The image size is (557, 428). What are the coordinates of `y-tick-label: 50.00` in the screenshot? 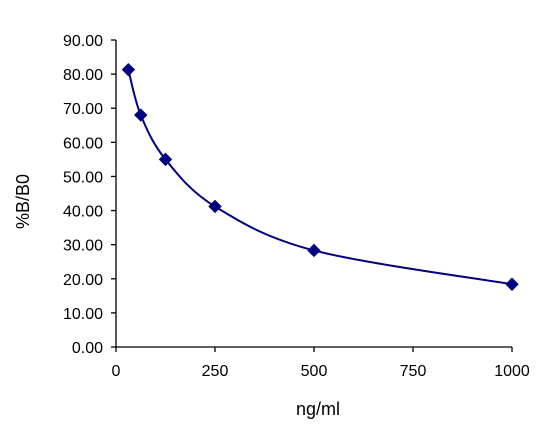 It's located at (83, 177).